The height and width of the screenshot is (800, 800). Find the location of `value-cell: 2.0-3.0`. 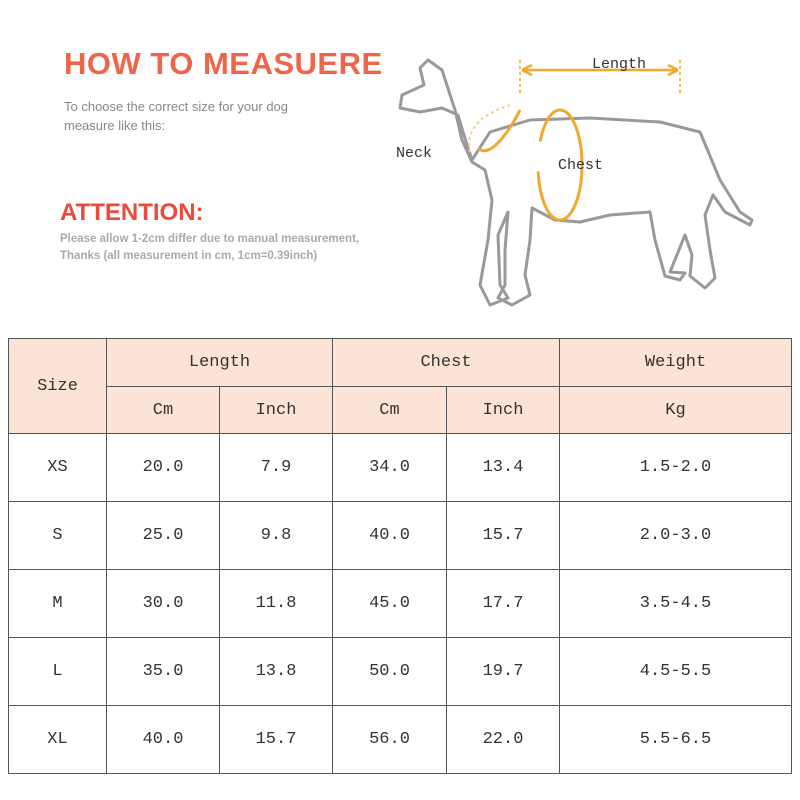

value-cell: 2.0-3.0 is located at coordinates (675, 535).